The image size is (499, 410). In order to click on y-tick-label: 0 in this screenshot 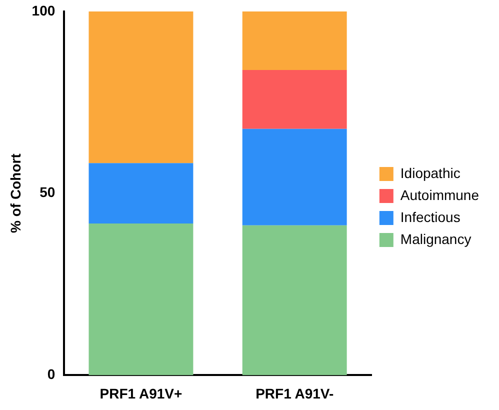, I will do `click(51, 374)`.